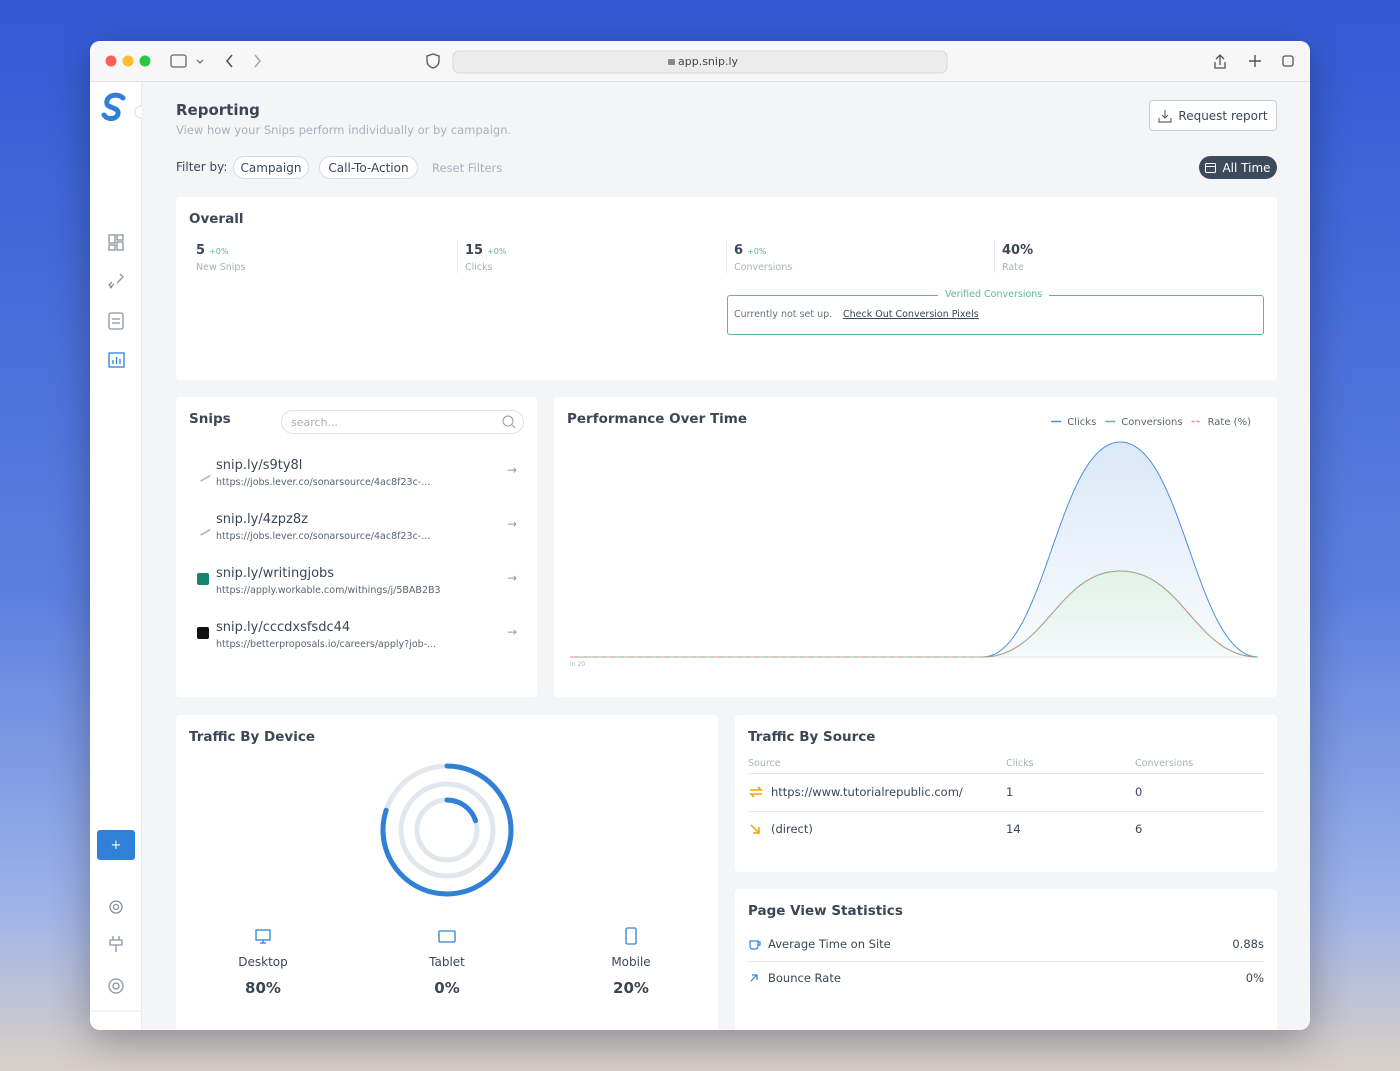  I want to click on chart-title: Performance Over Time, so click(657, 419).